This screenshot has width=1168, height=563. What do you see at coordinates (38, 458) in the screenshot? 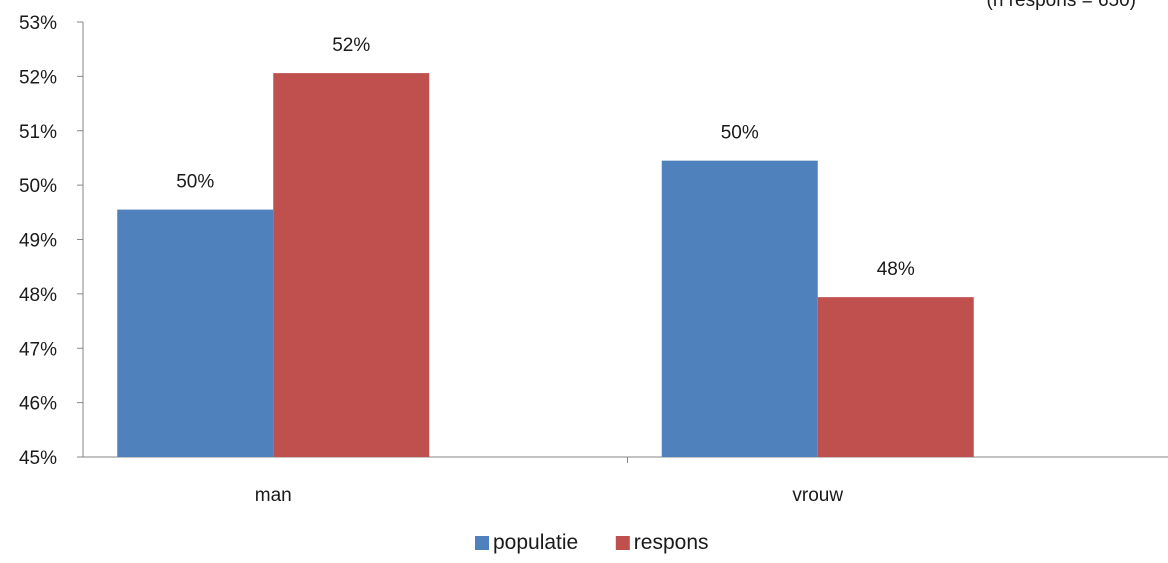
I see `y-tick-label: 45%` at bounding box center [38, 458].